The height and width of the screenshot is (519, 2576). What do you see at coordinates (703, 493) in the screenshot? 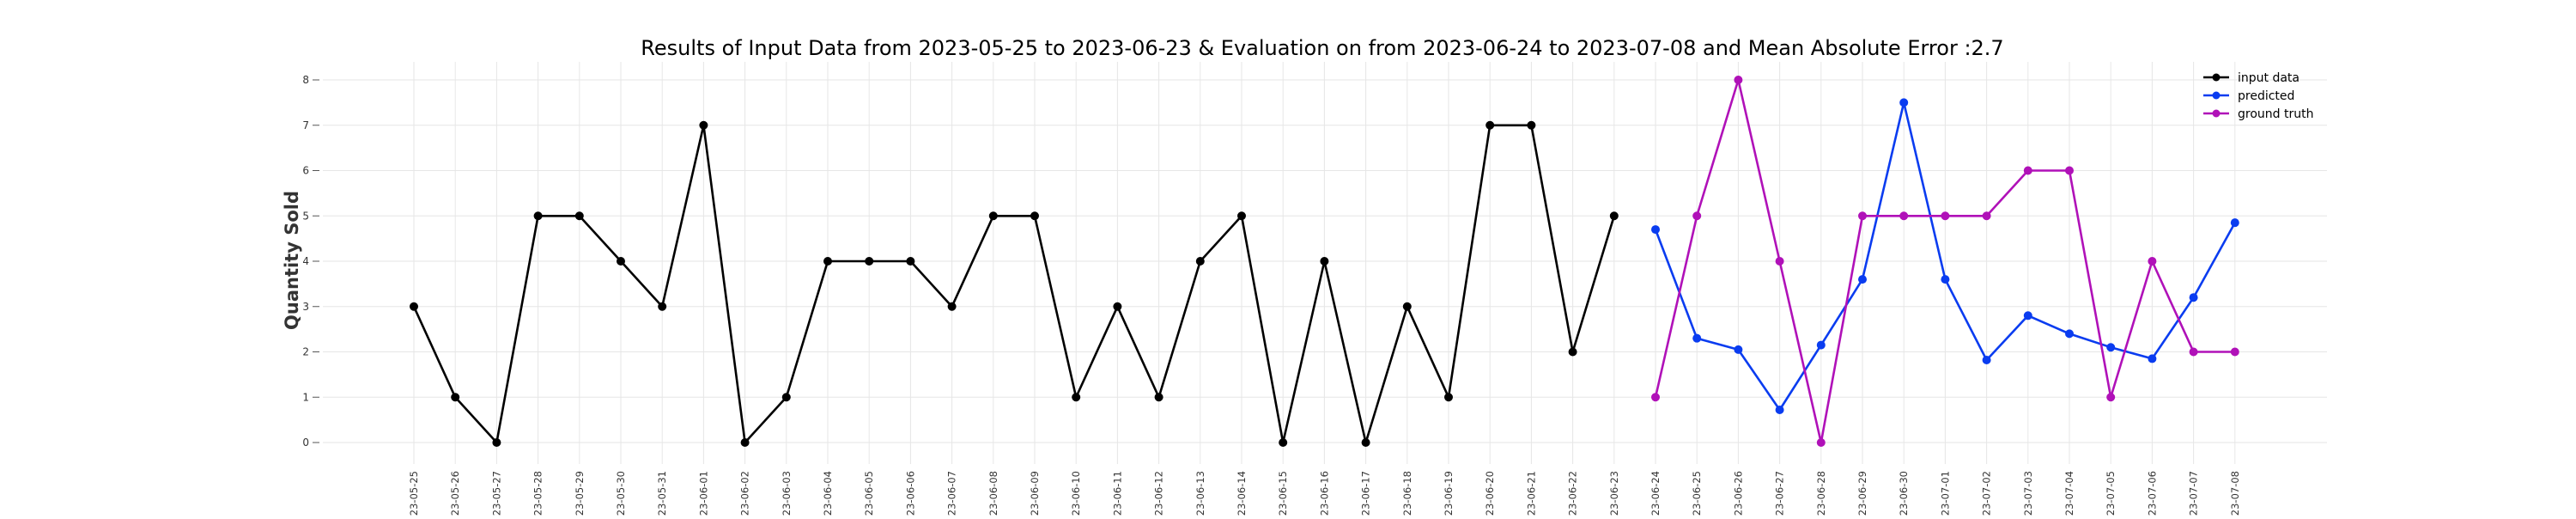
I see `x-tick-label: -23-06-01` at bounding box center [703, 493].